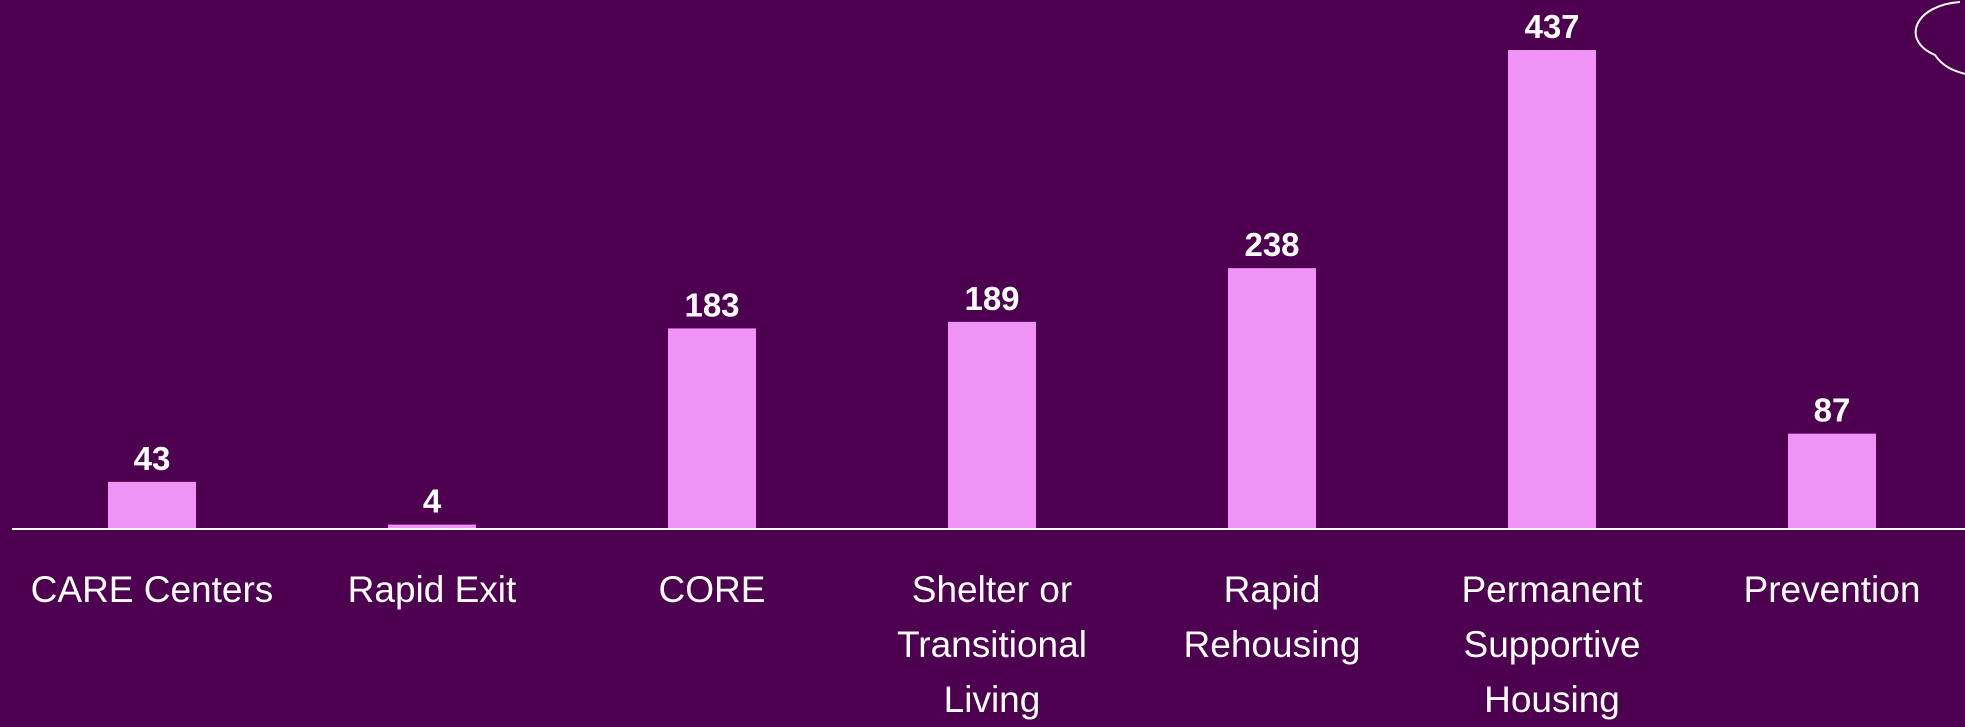 This screenshot has width=1965, height=727. What do you see at coordinates (1832, 410) in the screenshot?
I see `value-label: 87` at bounding box center [1832, 410].